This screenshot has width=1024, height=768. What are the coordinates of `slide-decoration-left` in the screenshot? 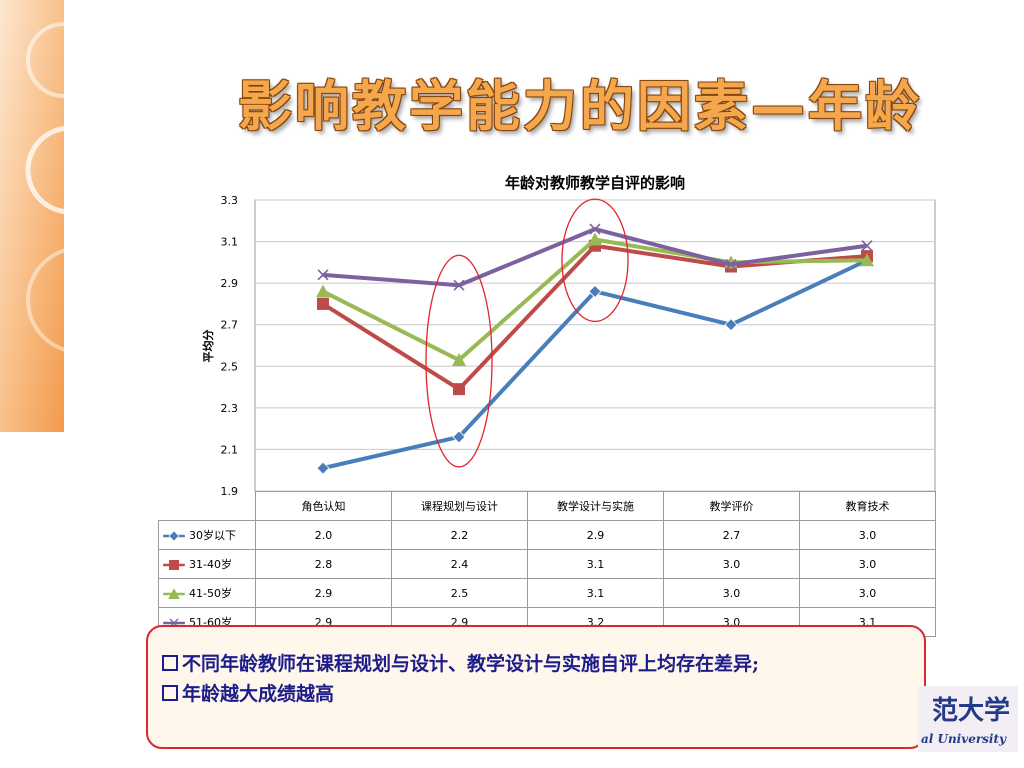 It's located at (32, 216).